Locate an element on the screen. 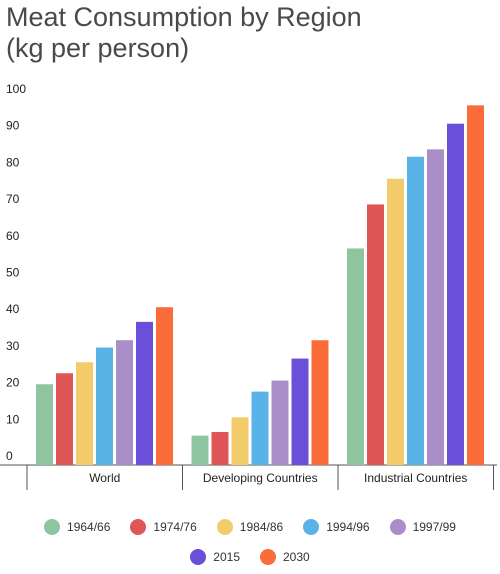  chart-title-line-1: Meat Consumption by Region is located at coordinates (184, 17).